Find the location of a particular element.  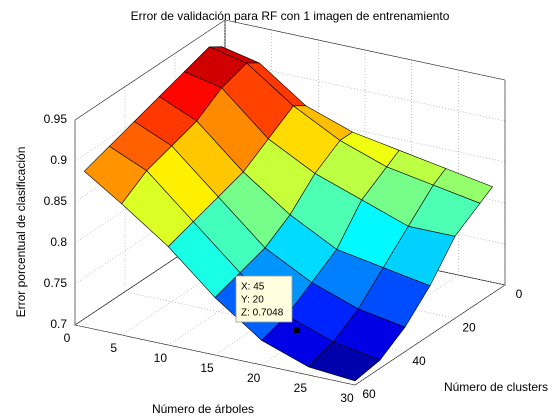

z-axis-label: Error porcentual de clasificación is located at coordinates (21, 232).